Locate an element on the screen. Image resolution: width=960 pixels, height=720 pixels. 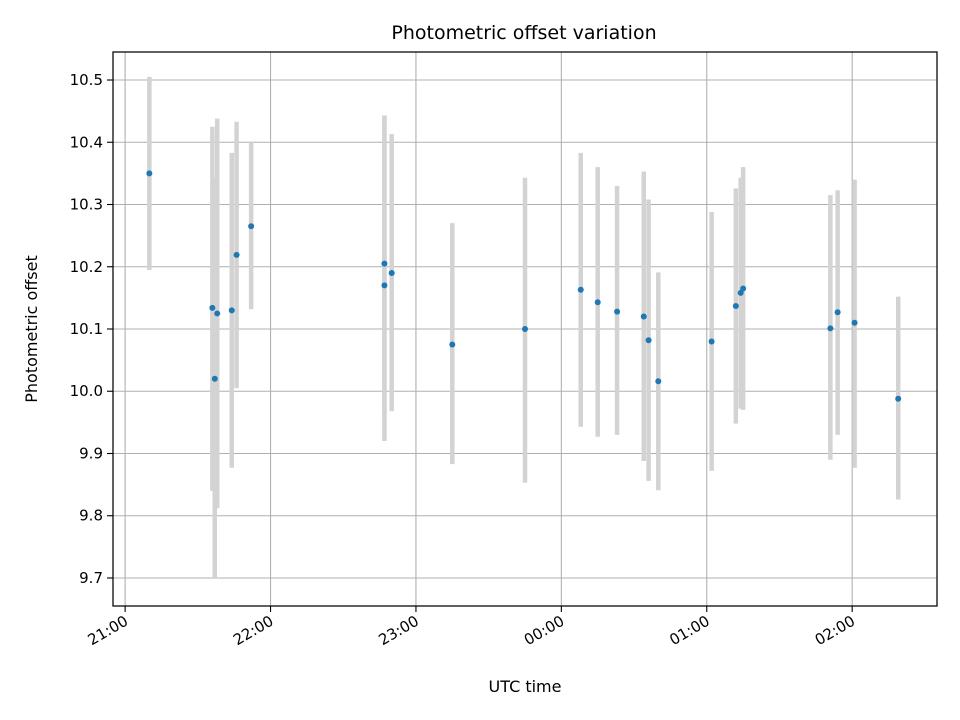
y-tick-label: 10.1 is located at coordinates (86, 329).